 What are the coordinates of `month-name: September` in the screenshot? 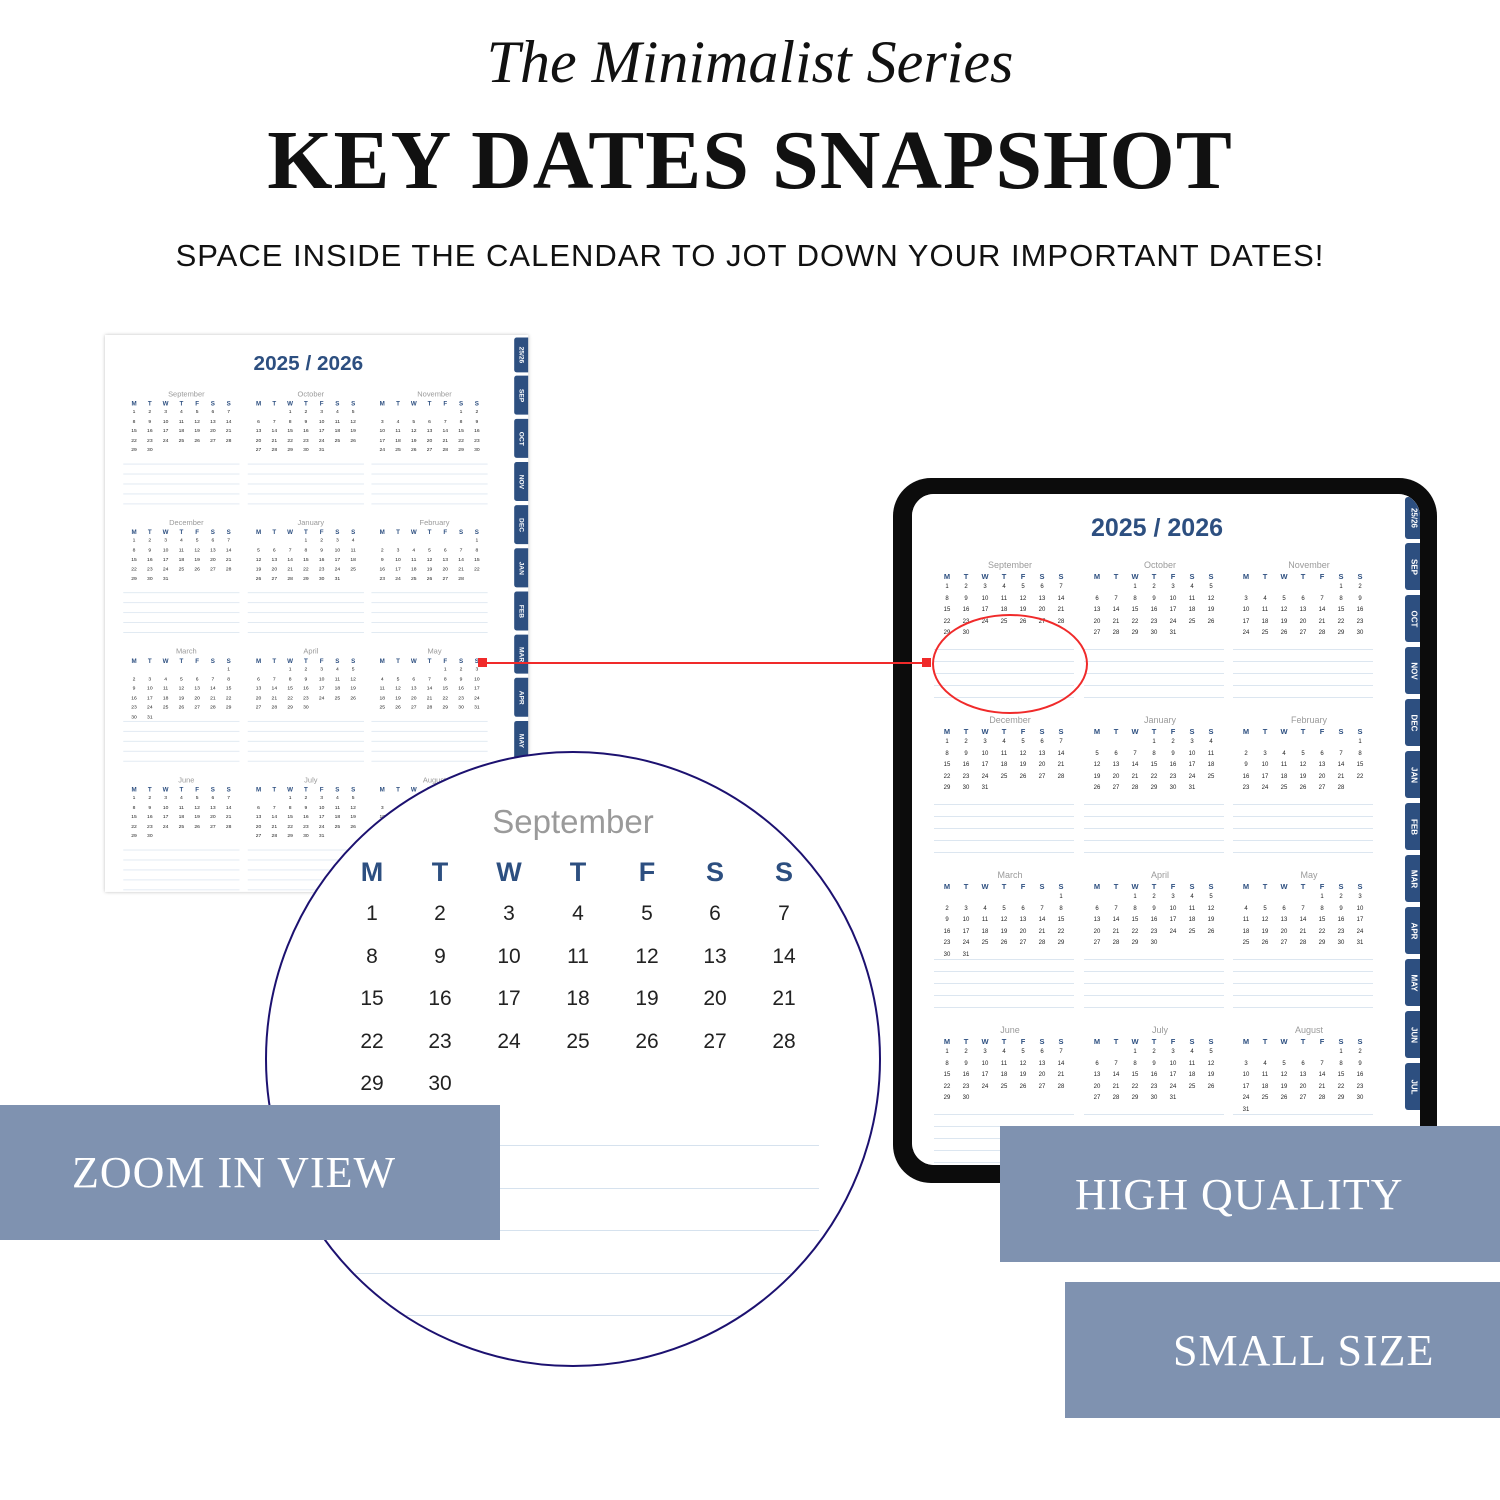 It's located at (1010, 565).